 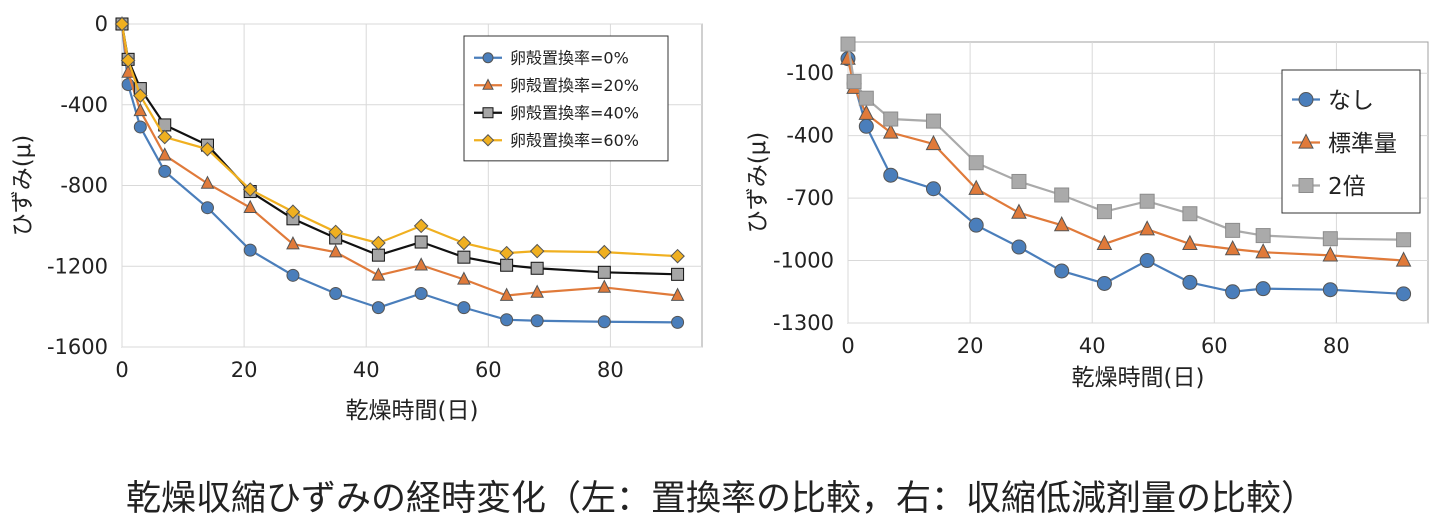 What do you see at coordinates (803, 261) in the screenshot?
I see `y-tick-label: -1000` at bounding box center [803, 261].